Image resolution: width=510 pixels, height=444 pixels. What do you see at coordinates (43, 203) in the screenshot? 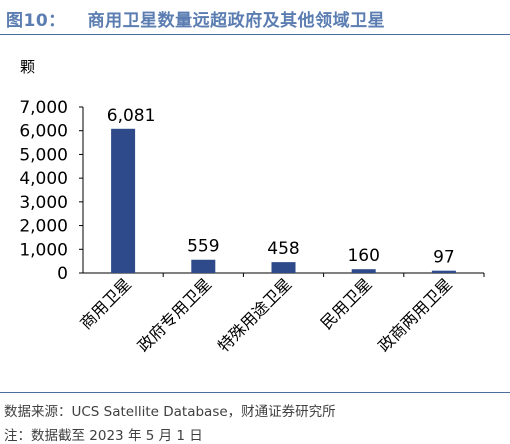
I see `y-tick-label: 3,000` at bounding box center [43, 203].